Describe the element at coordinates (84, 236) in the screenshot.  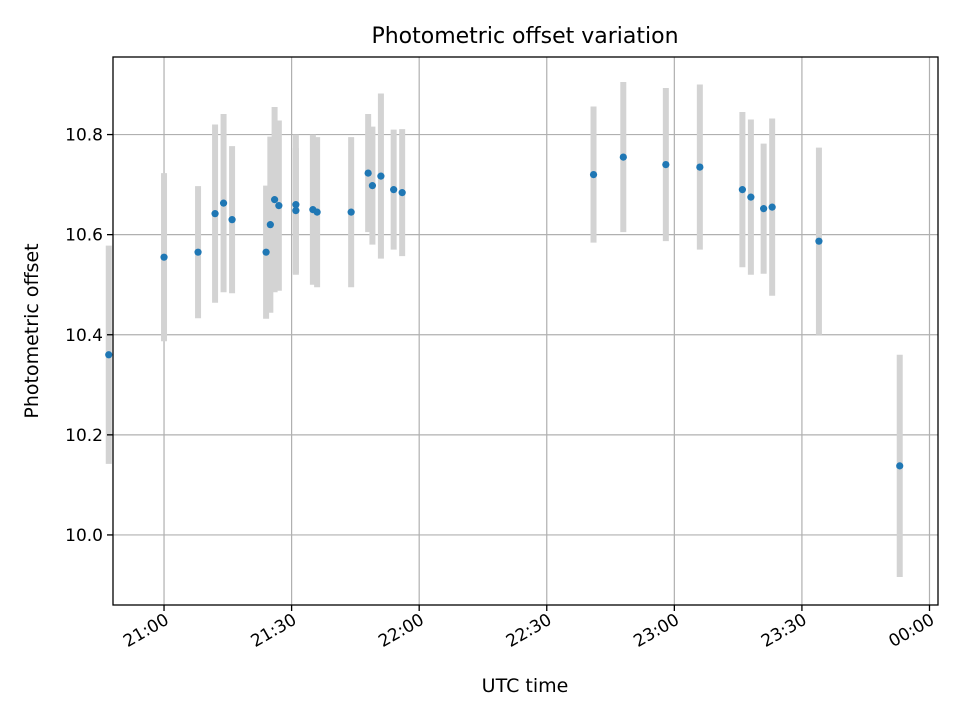
I see `y-tick-label: 10.6` at that location.